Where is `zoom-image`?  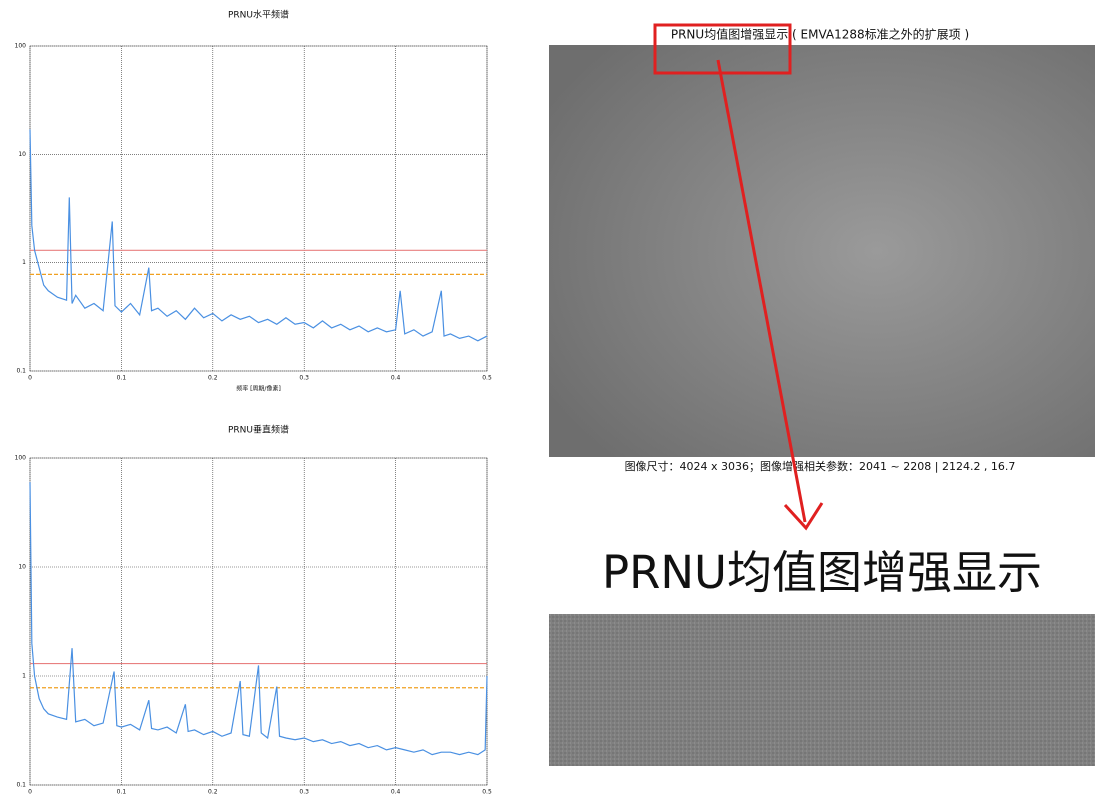 zoom-image is located at coordinates (822, 690).